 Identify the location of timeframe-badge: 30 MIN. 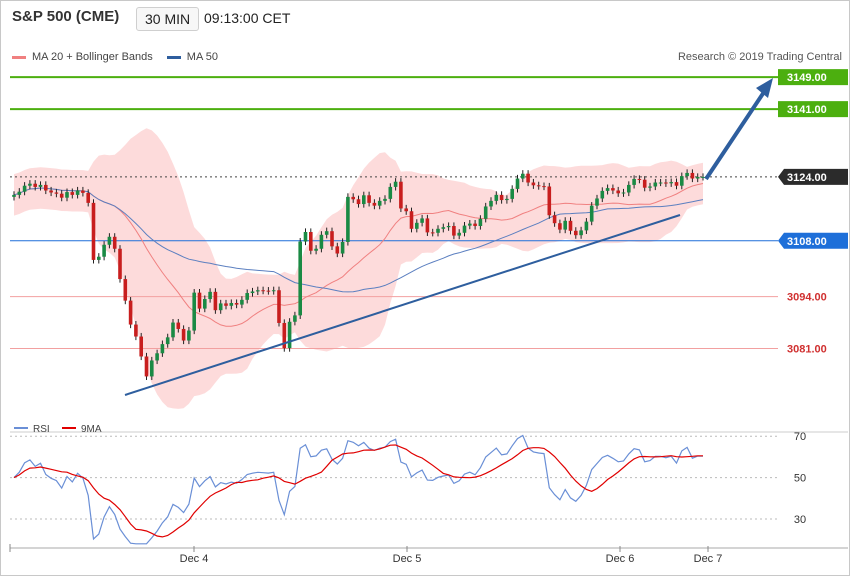
(168, 19).